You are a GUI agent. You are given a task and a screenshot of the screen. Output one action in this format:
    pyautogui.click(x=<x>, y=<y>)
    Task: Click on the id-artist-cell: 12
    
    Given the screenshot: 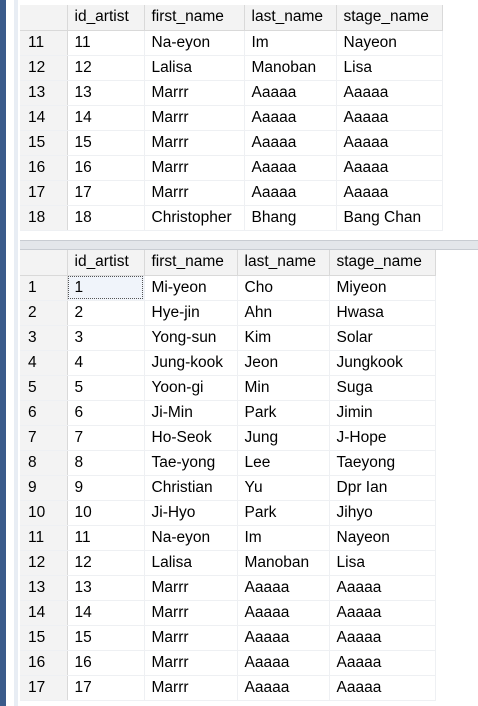 What is the action you would take?
    pyautogui.click(x=106, y=68)
    